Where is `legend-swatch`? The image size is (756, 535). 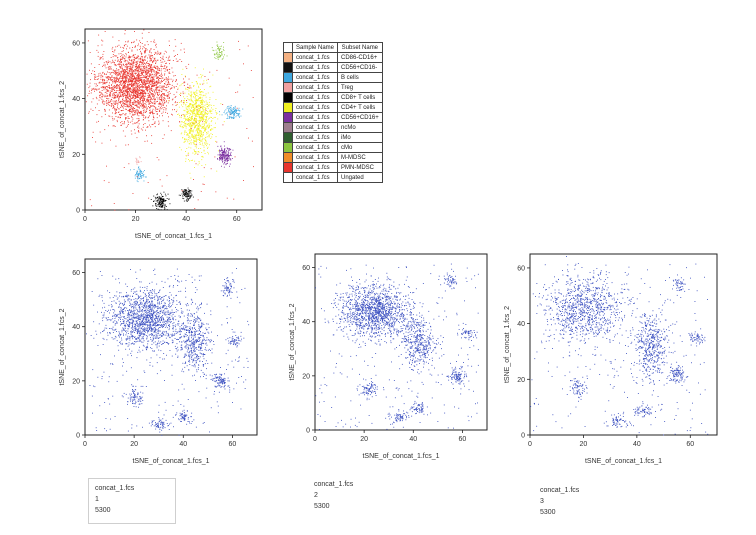 legend-swatch is located at coordinates (288, 147).